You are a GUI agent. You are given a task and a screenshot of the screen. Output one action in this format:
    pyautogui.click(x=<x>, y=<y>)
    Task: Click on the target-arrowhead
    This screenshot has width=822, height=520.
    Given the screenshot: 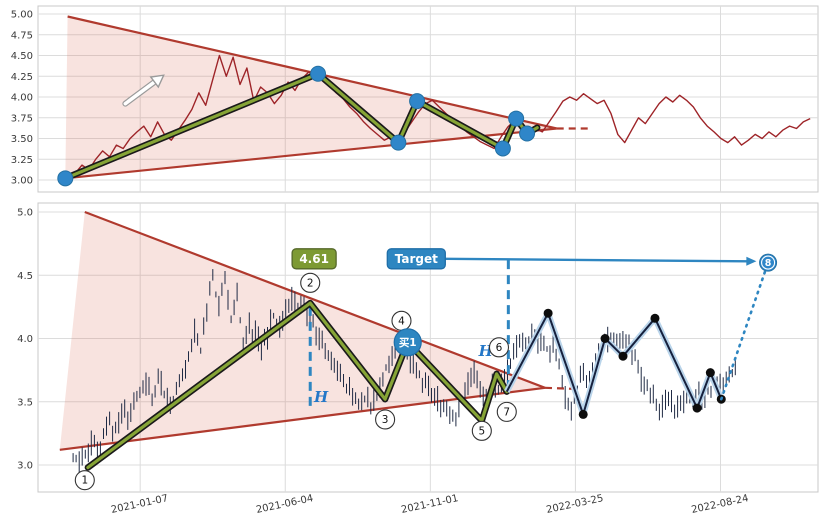 What is the action you would take?
    pyautogui.click(x=751, y=261)
    